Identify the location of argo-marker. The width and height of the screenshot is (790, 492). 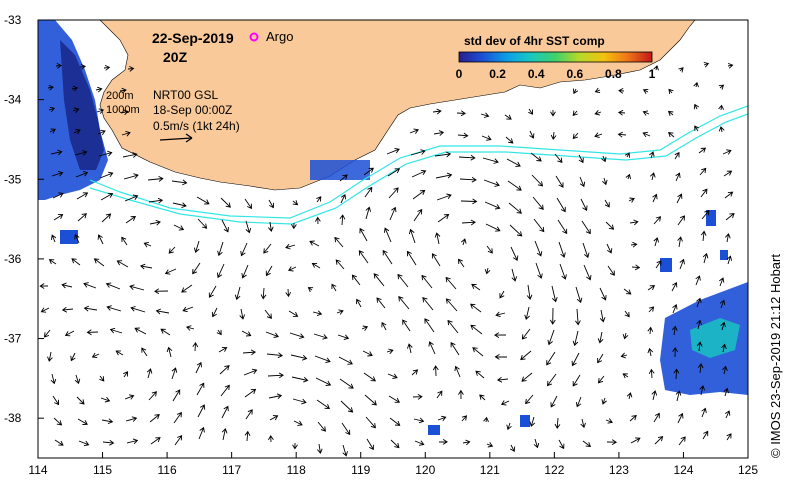
(254, 37).